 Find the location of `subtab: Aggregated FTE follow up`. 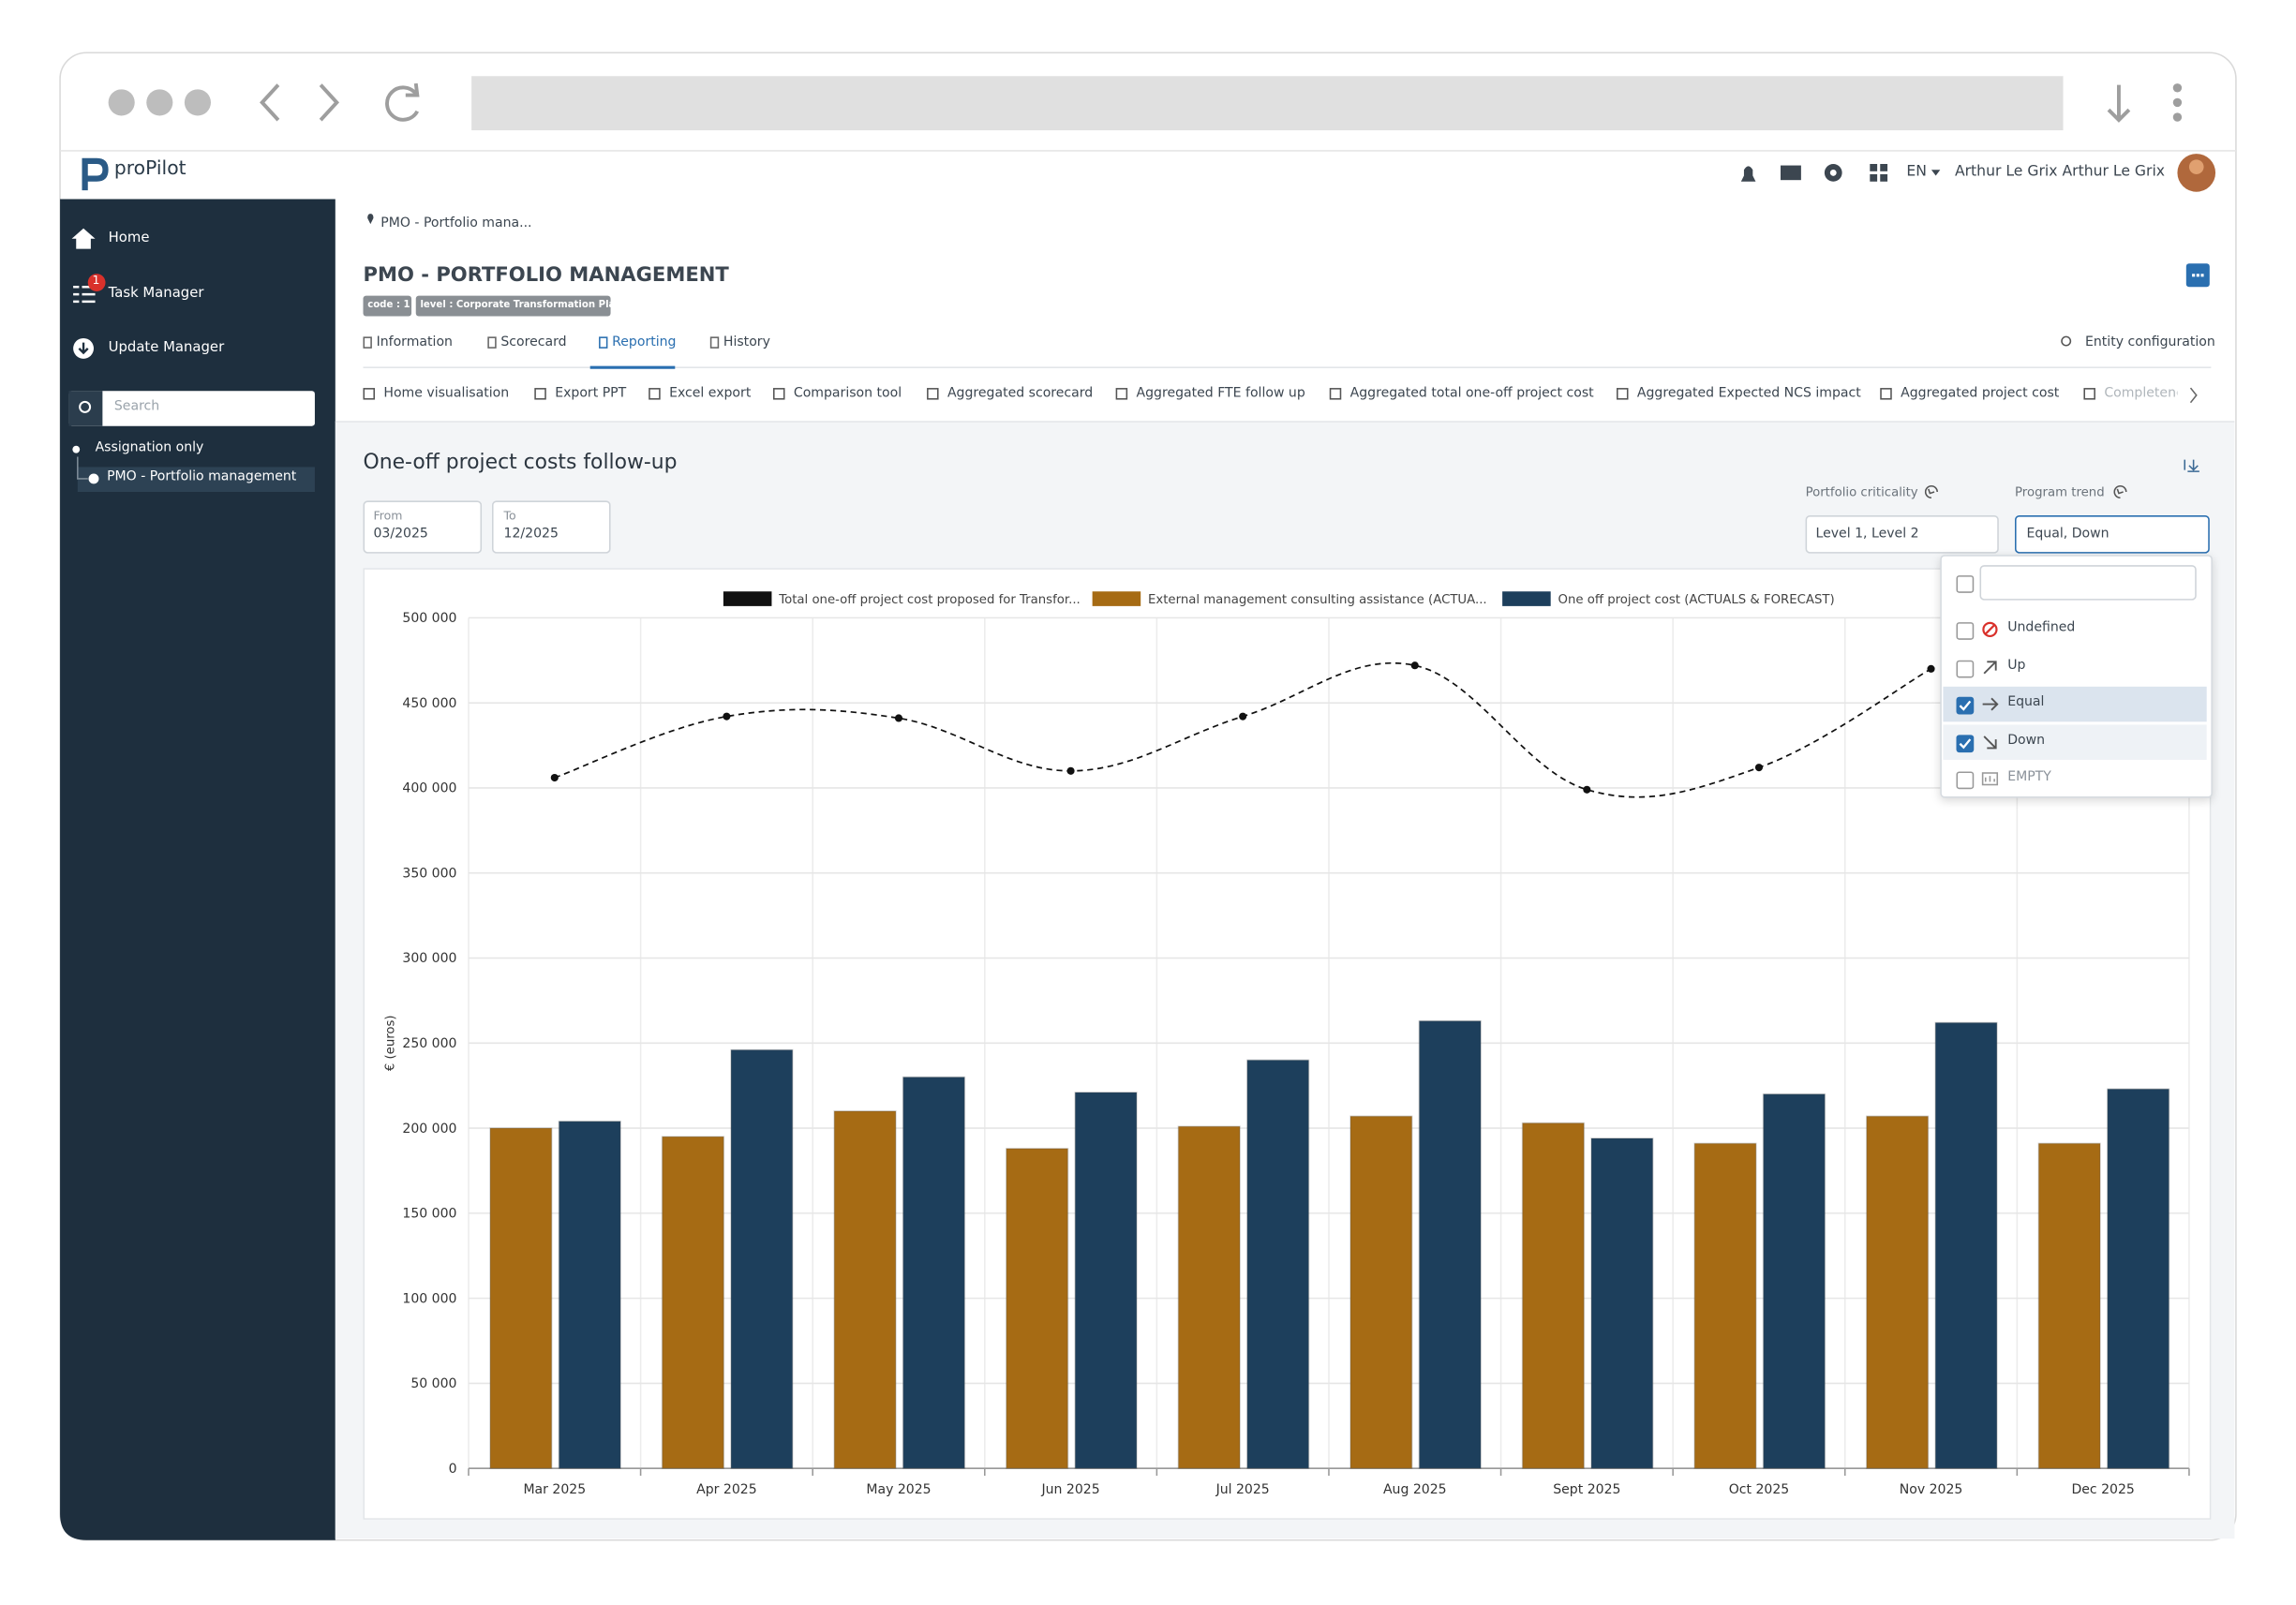

subtab: Aggregated FTE follow up is located at coordinates (1220, 394).